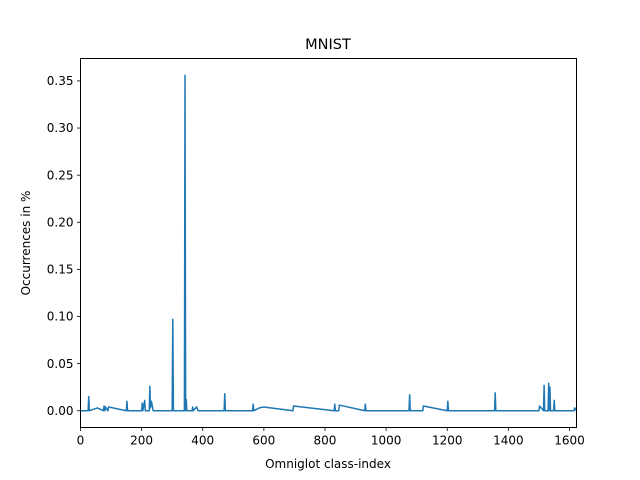 This screenshot has height=480, width=640. I want to click on x-axis: 0 200 400 600 800 1000 1200 1400 1600, so click(331, 437).